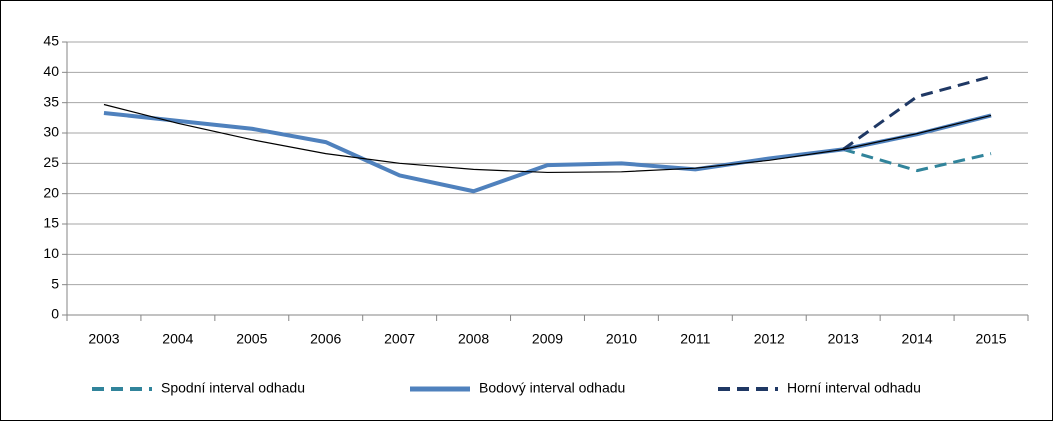 The image size is (1053, 426). I want to click on y-tick-label: 35, so click(51, 101).